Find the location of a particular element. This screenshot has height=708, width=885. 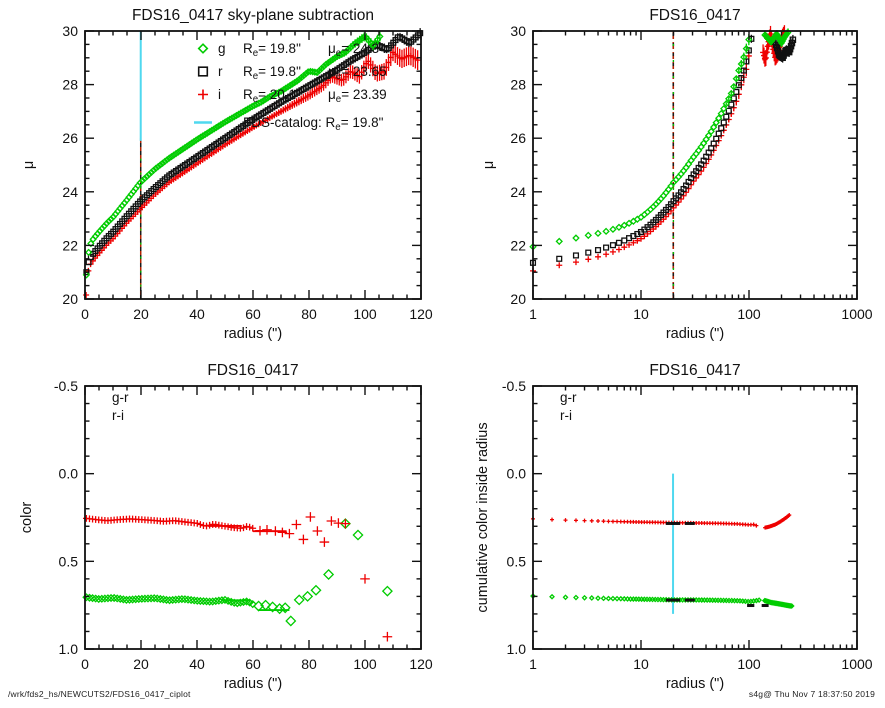

footer-timestamp: s4g@ Thu Nov 7 18:37:50 2019 is located at coordinates (811, 694).